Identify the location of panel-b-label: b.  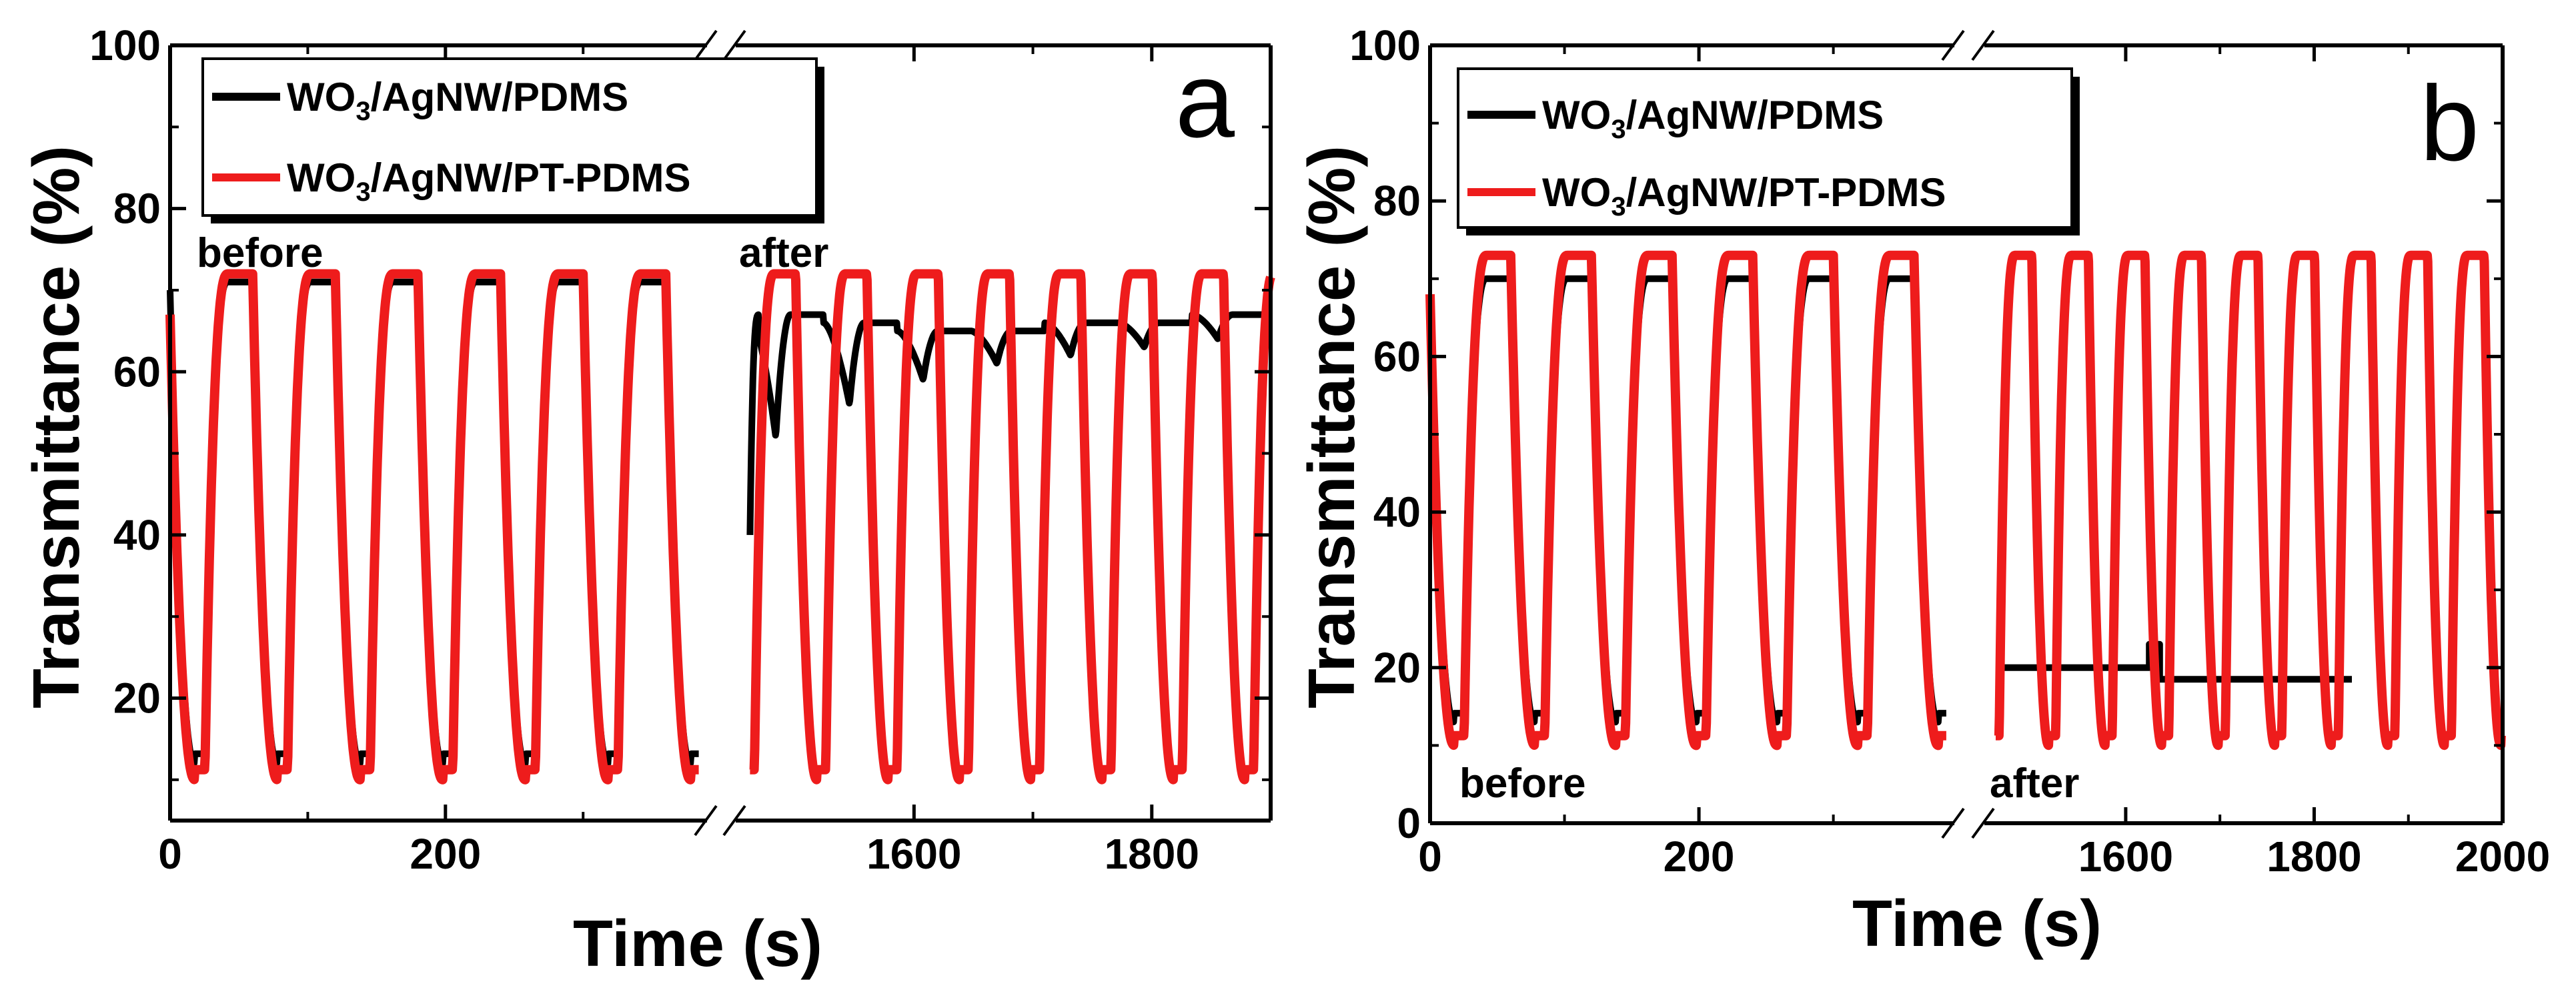
(2449, 123).